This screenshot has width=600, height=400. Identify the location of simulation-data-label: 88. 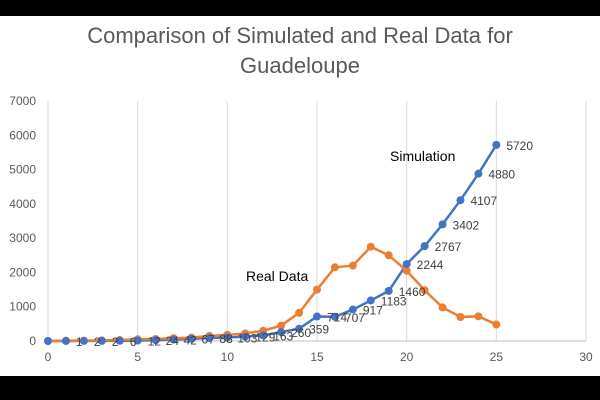
(226, 339).